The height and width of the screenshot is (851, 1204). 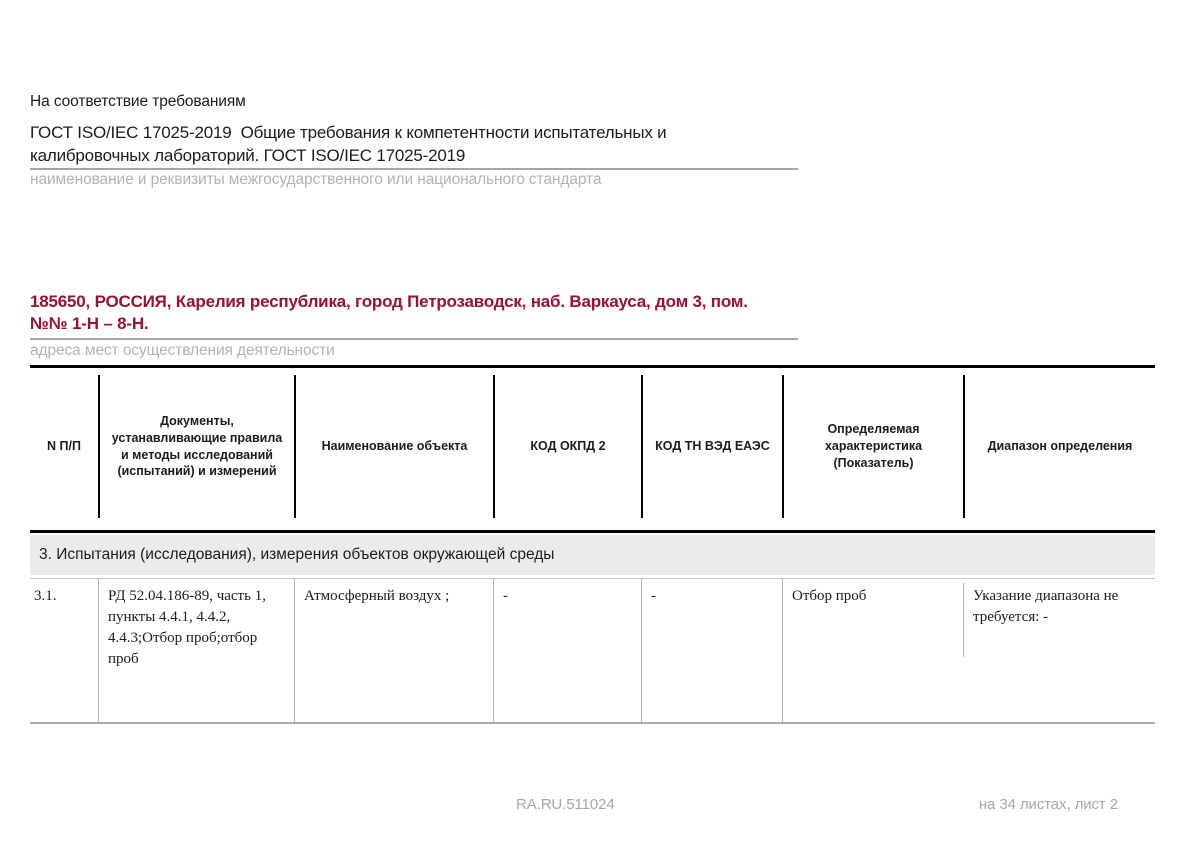 I want to click on header-cell-characteristic: Определяемая характеристика (Показатель), so click(x=872, y=446).